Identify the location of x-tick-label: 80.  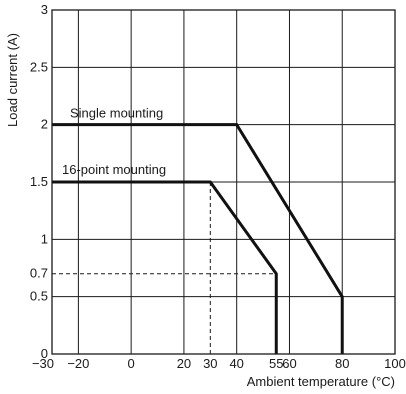
(342, 363).